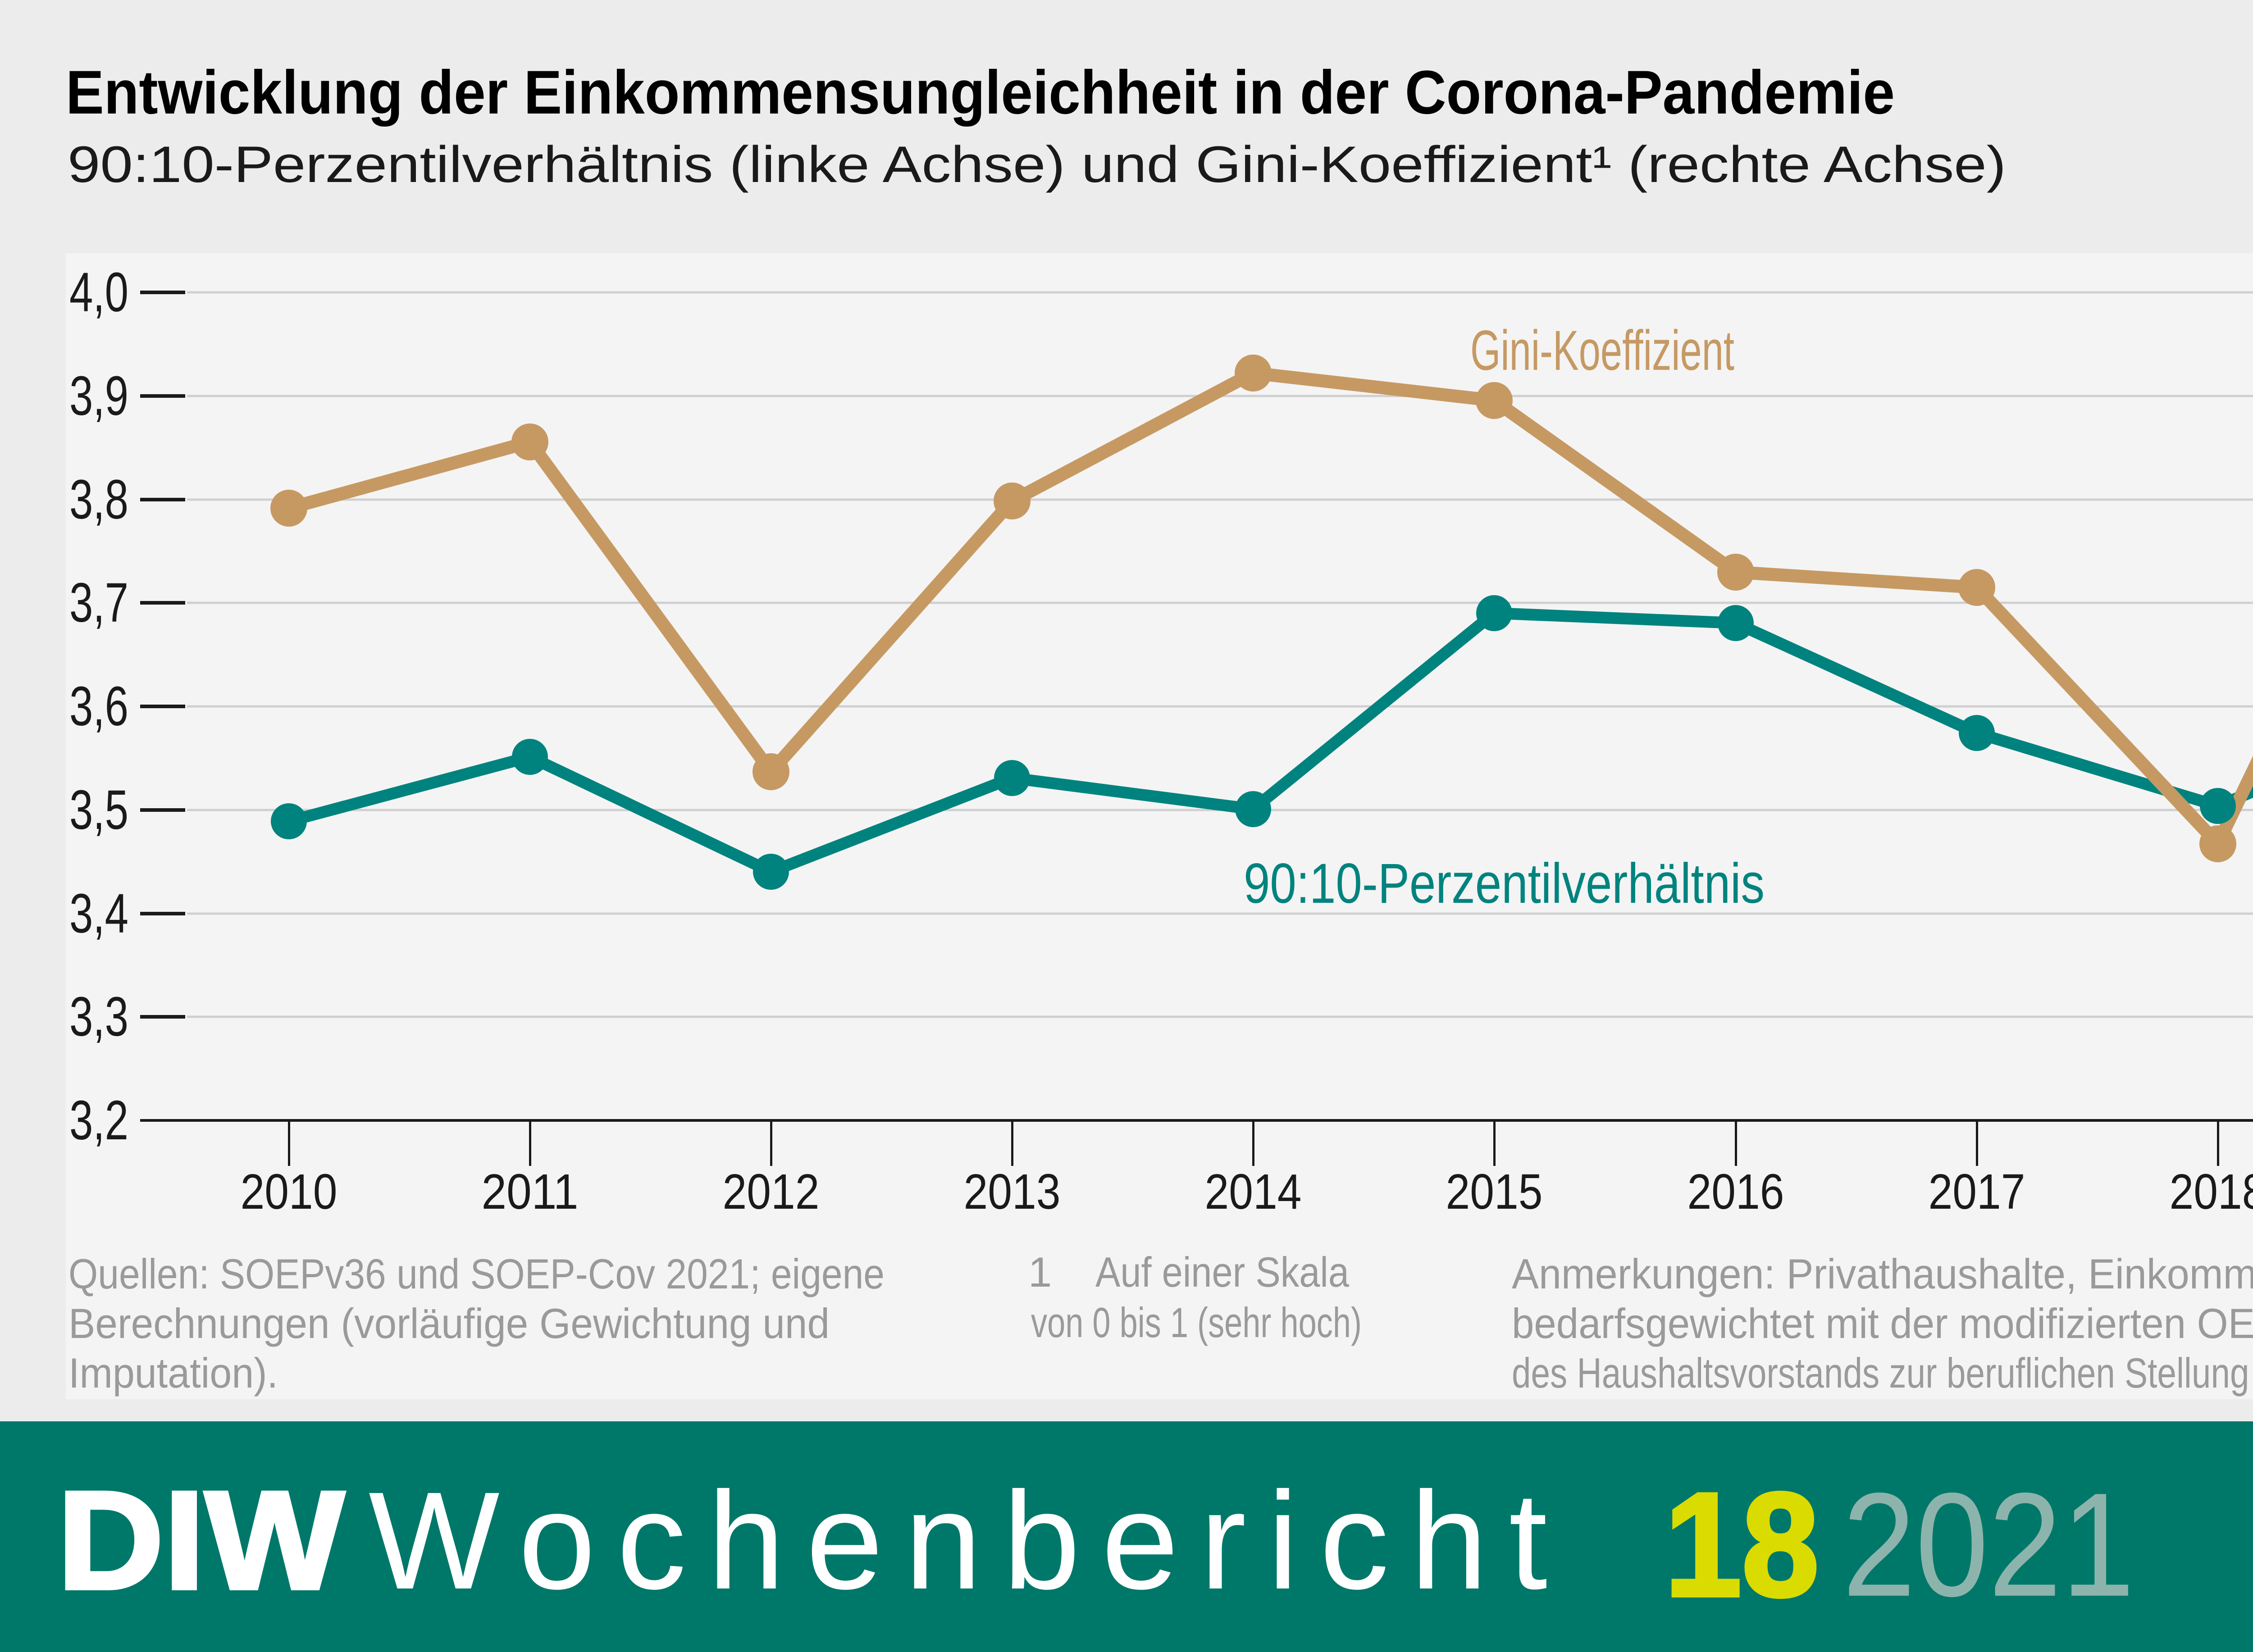 This screenshot has height=1652, width=2253. I want to click on svg-text: 3,9, so click(98, 396).